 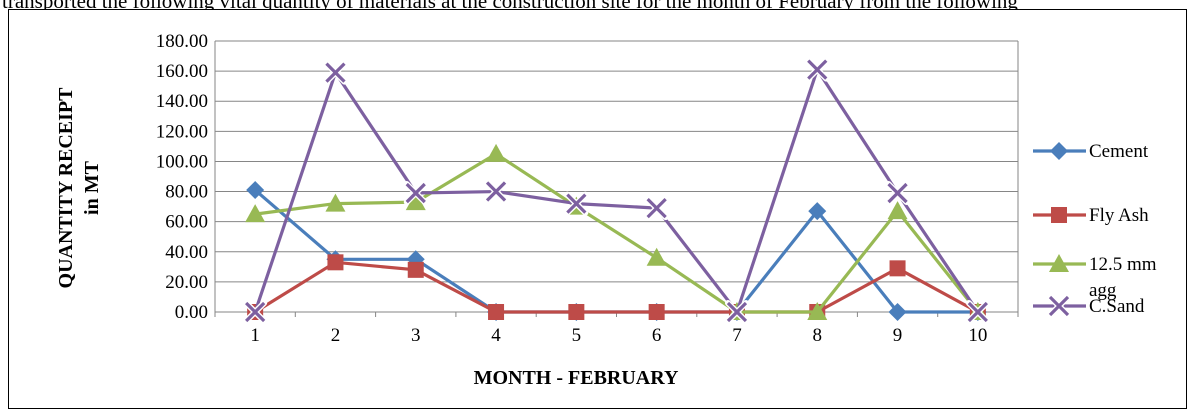 I want to click on y-tick-label: 80.00, so click(x=186, y=192).